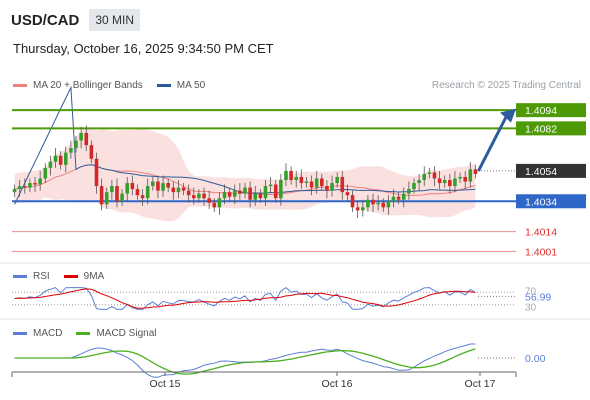 This screenshot has width=590, height=400. I want to click on support-label: 1.4001, so click(541, 252).